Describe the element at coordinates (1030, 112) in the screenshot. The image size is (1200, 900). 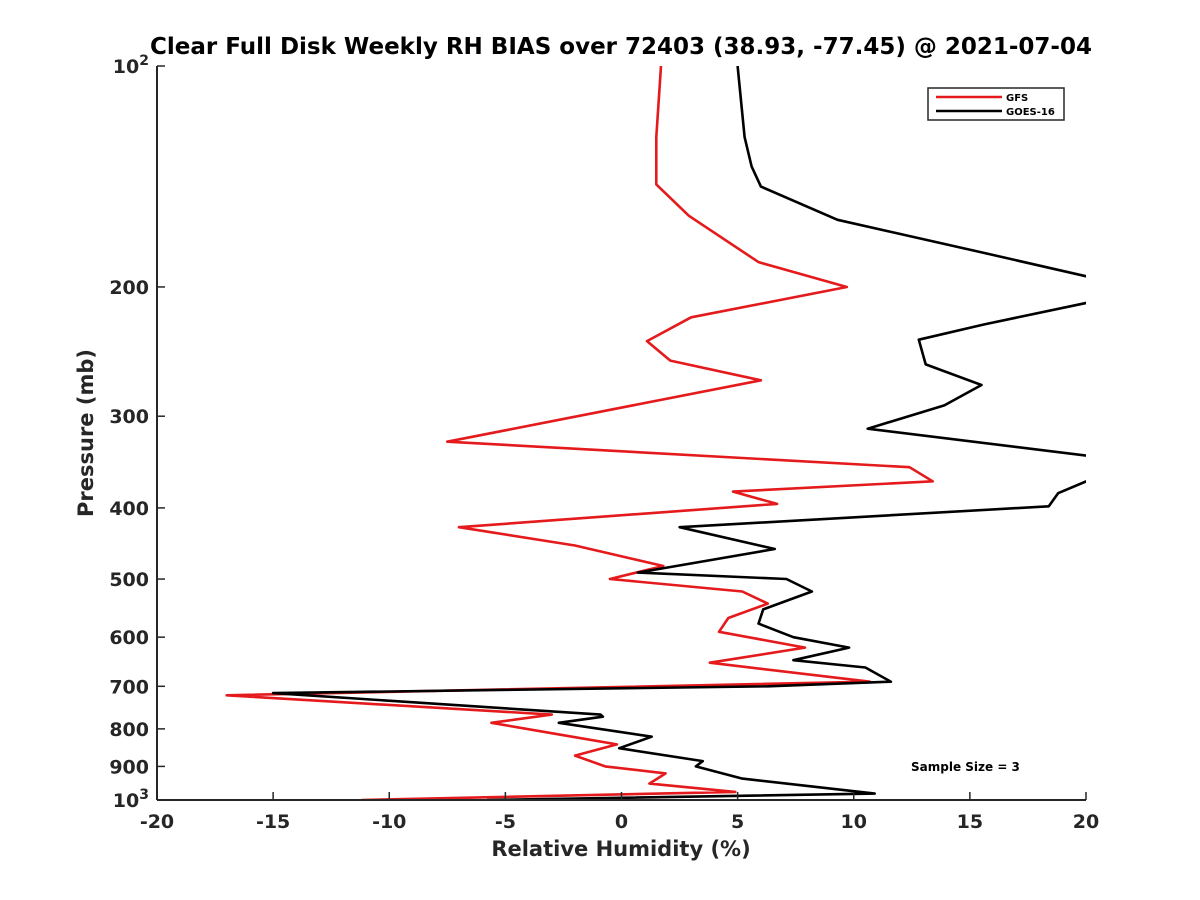
I see `legend-label-goes16: GOES-16` at that location.